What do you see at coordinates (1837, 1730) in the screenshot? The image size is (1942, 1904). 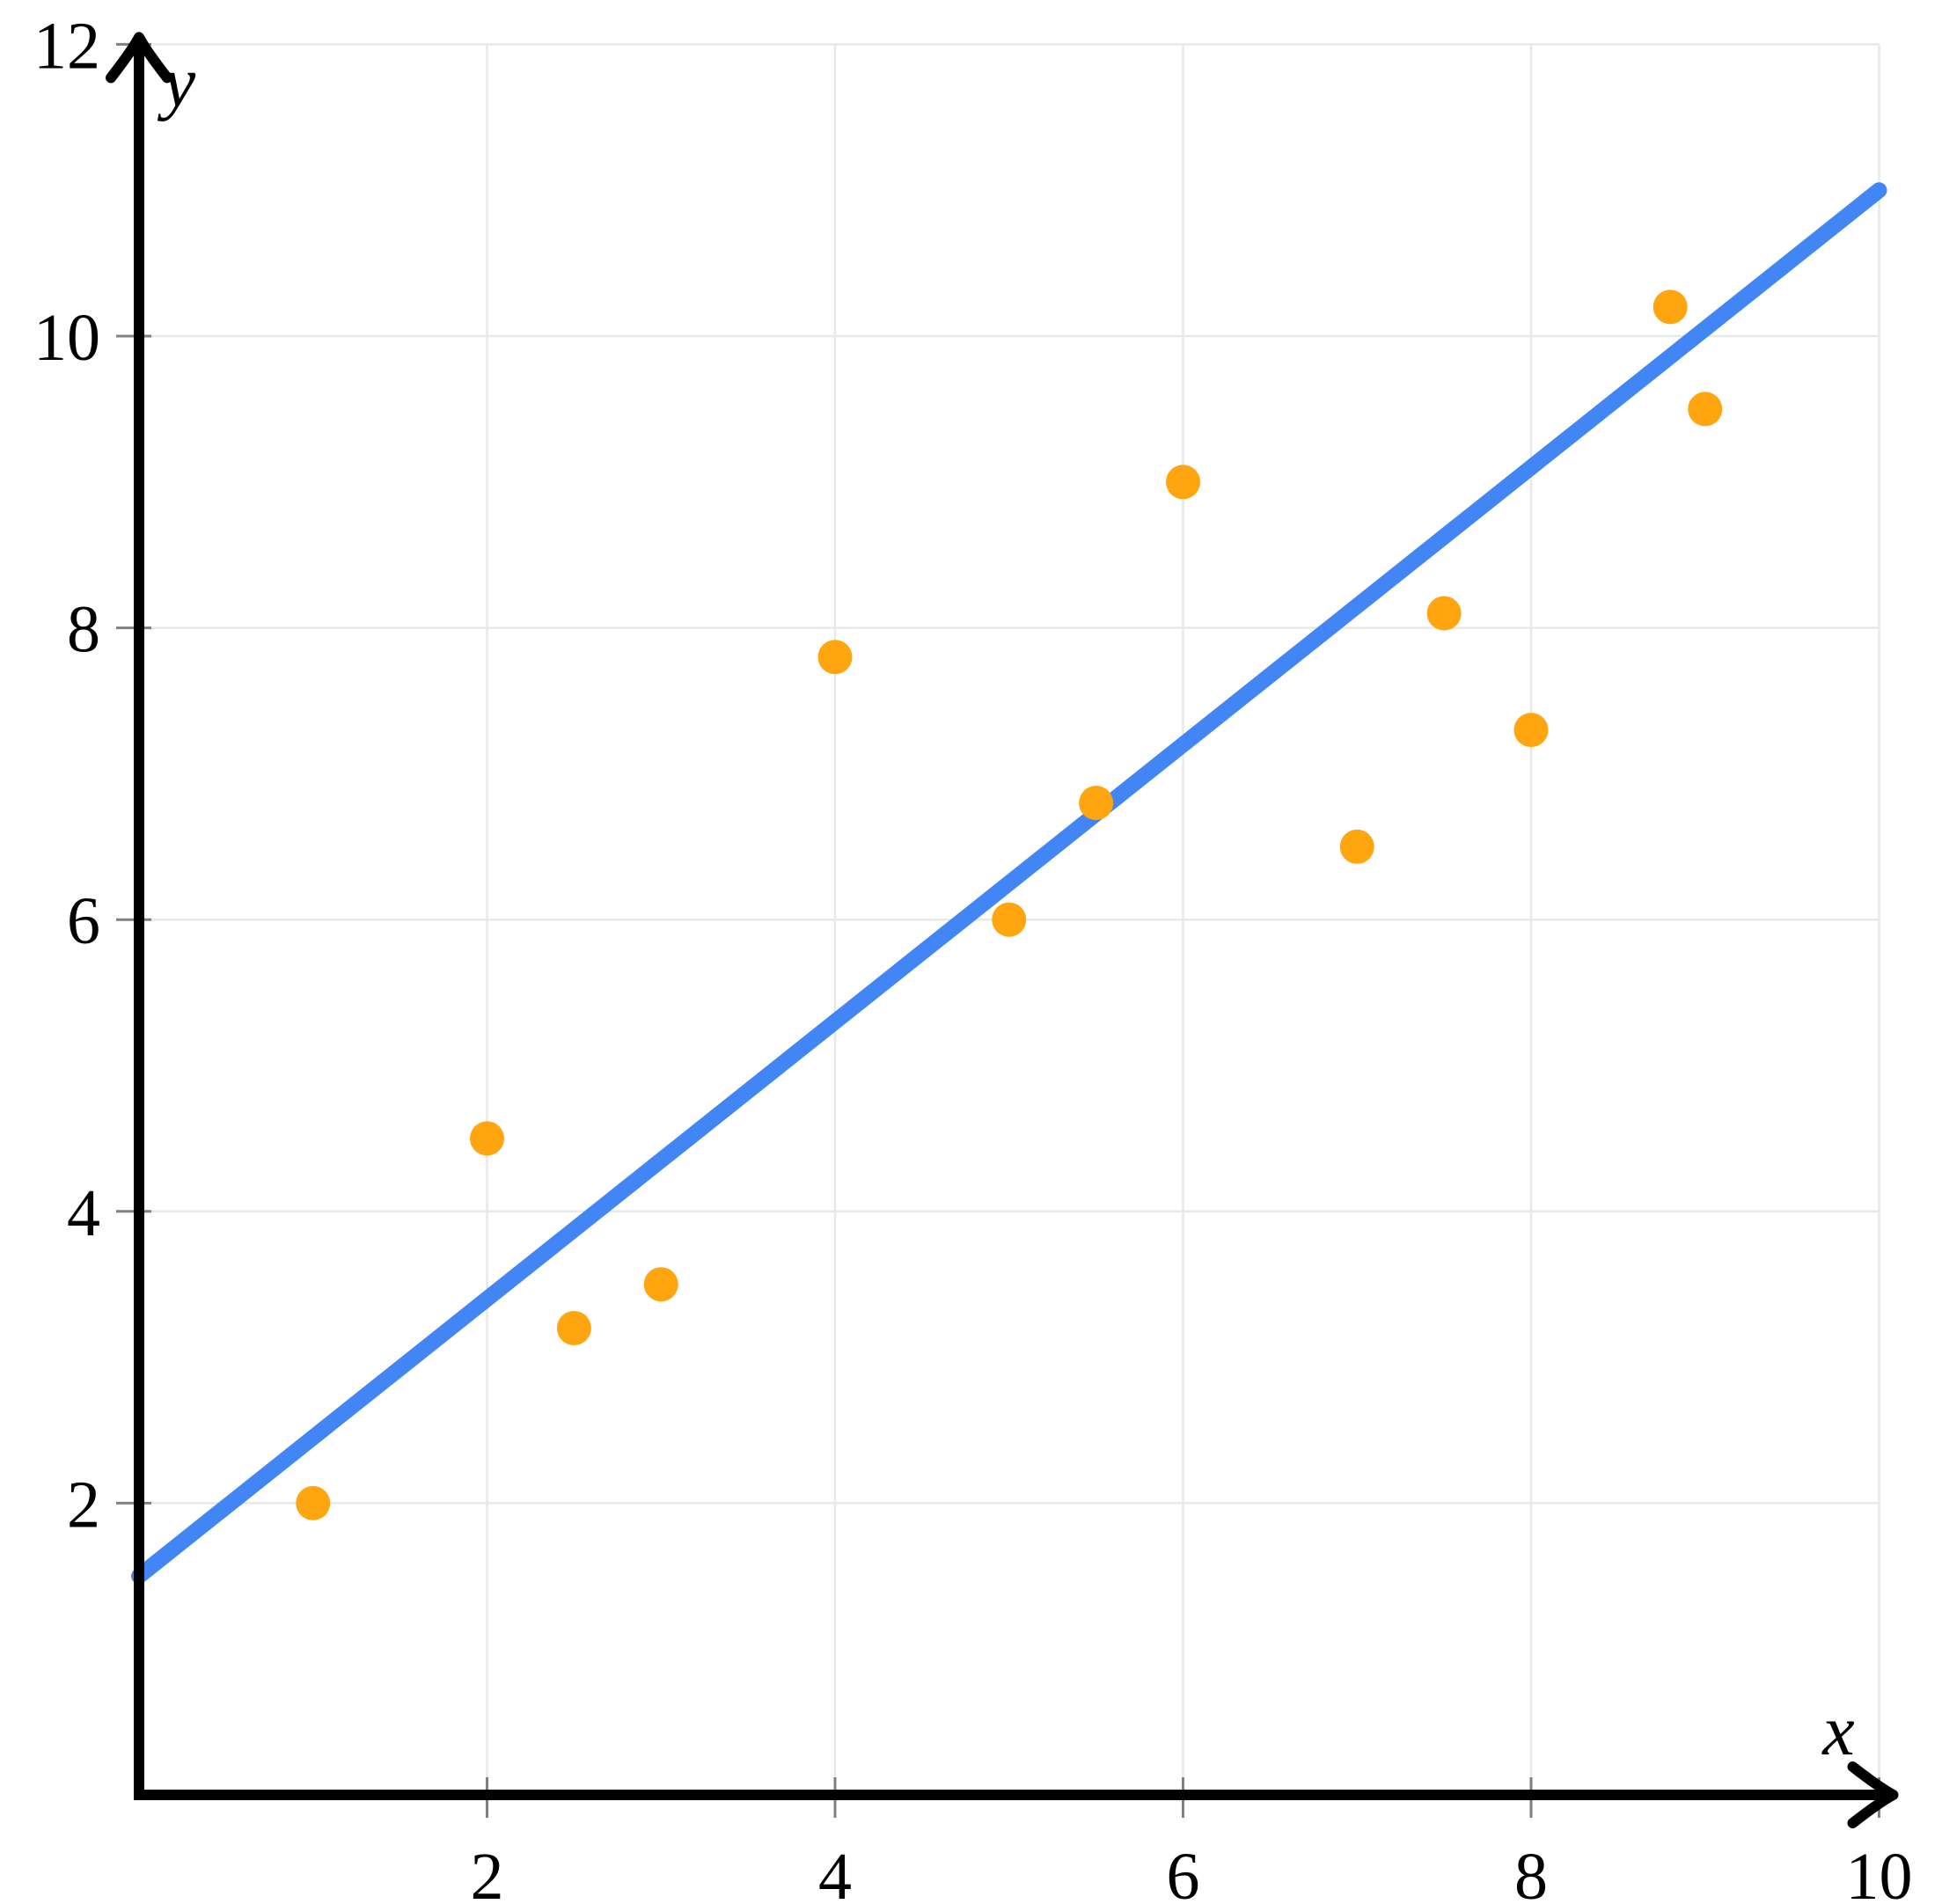 I see `x-axis-label: x` at bounding box center [1837, 1730].